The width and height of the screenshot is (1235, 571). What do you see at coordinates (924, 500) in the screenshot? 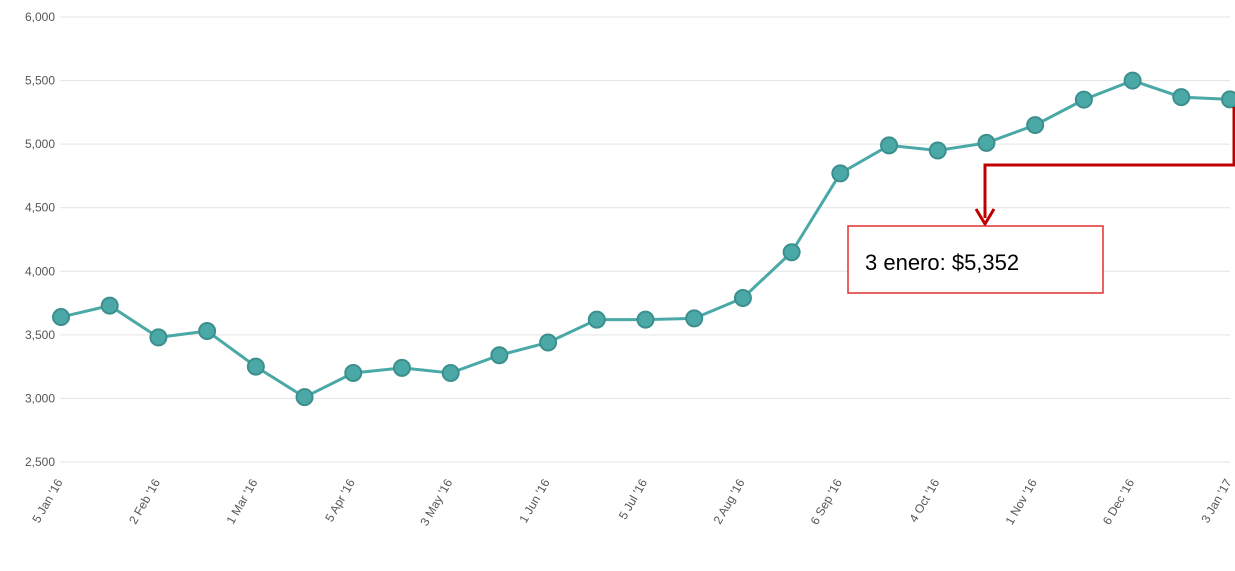
I see `x-tick-label: 4 Oct '16` at bounding box center [924, 500].